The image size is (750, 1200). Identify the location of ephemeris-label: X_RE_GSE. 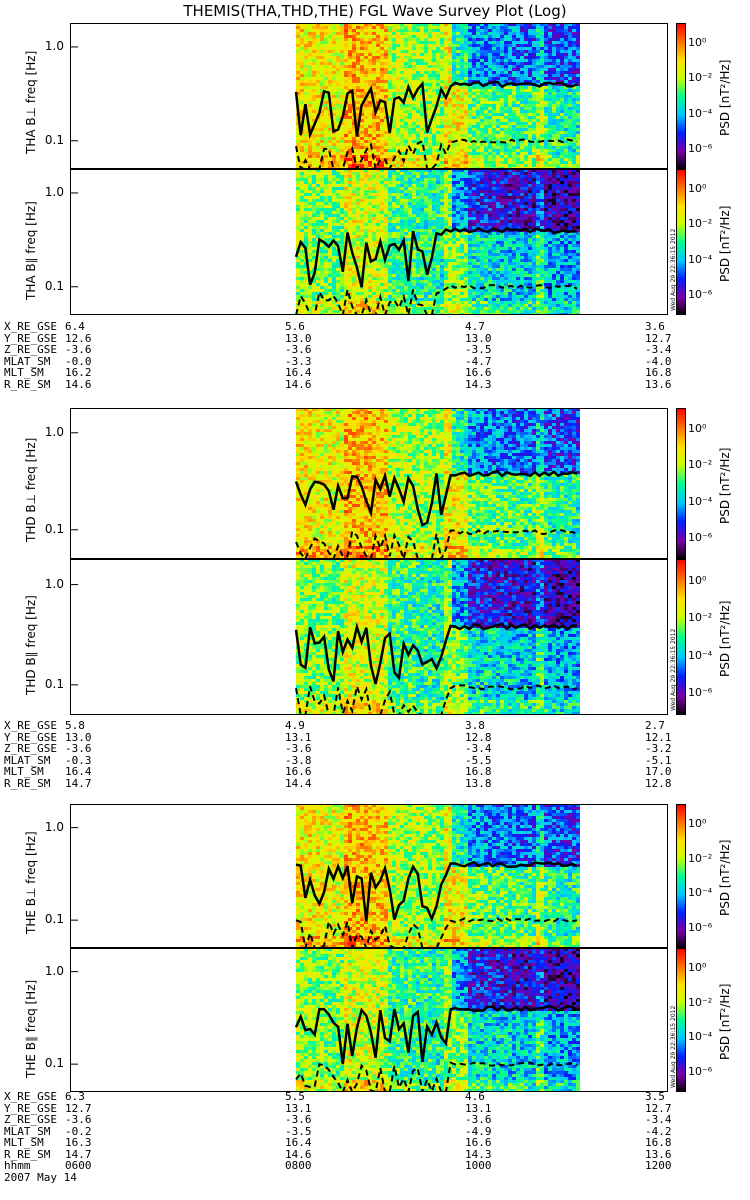
(30, 326).